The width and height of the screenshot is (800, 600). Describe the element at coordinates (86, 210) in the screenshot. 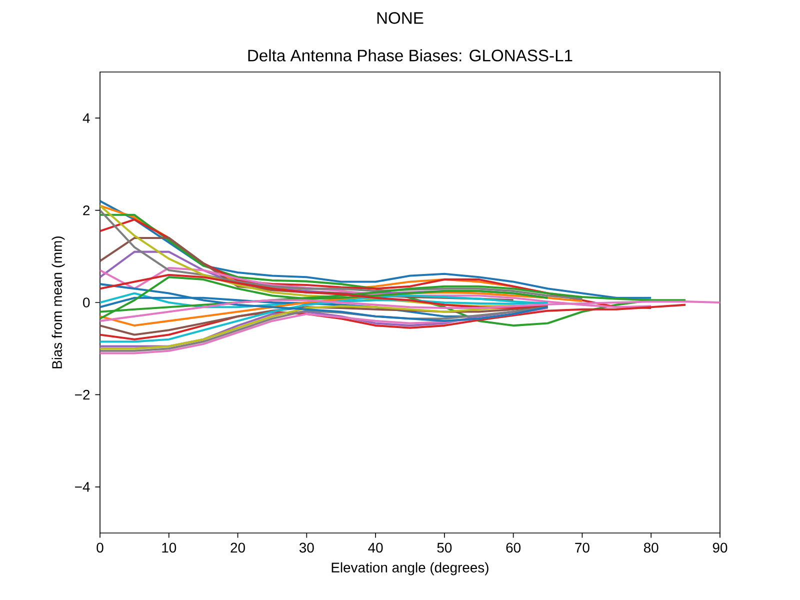

I see `y-tick-label: 2` at that location.